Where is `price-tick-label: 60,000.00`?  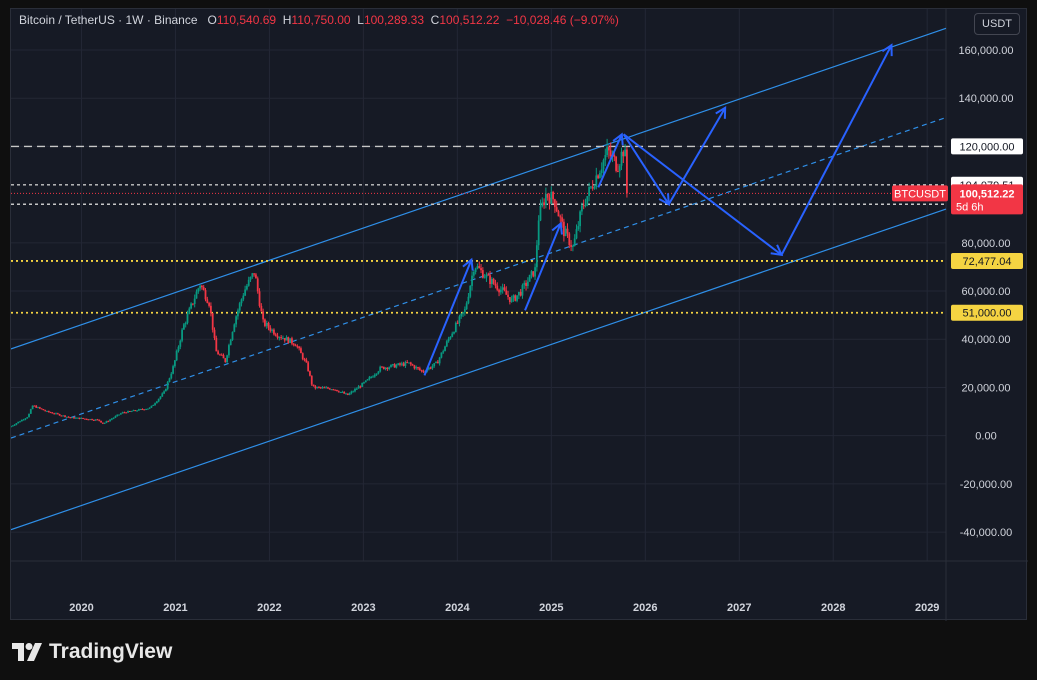
price-tick-label: 60,000.00 is located at coordinates (986, 292).